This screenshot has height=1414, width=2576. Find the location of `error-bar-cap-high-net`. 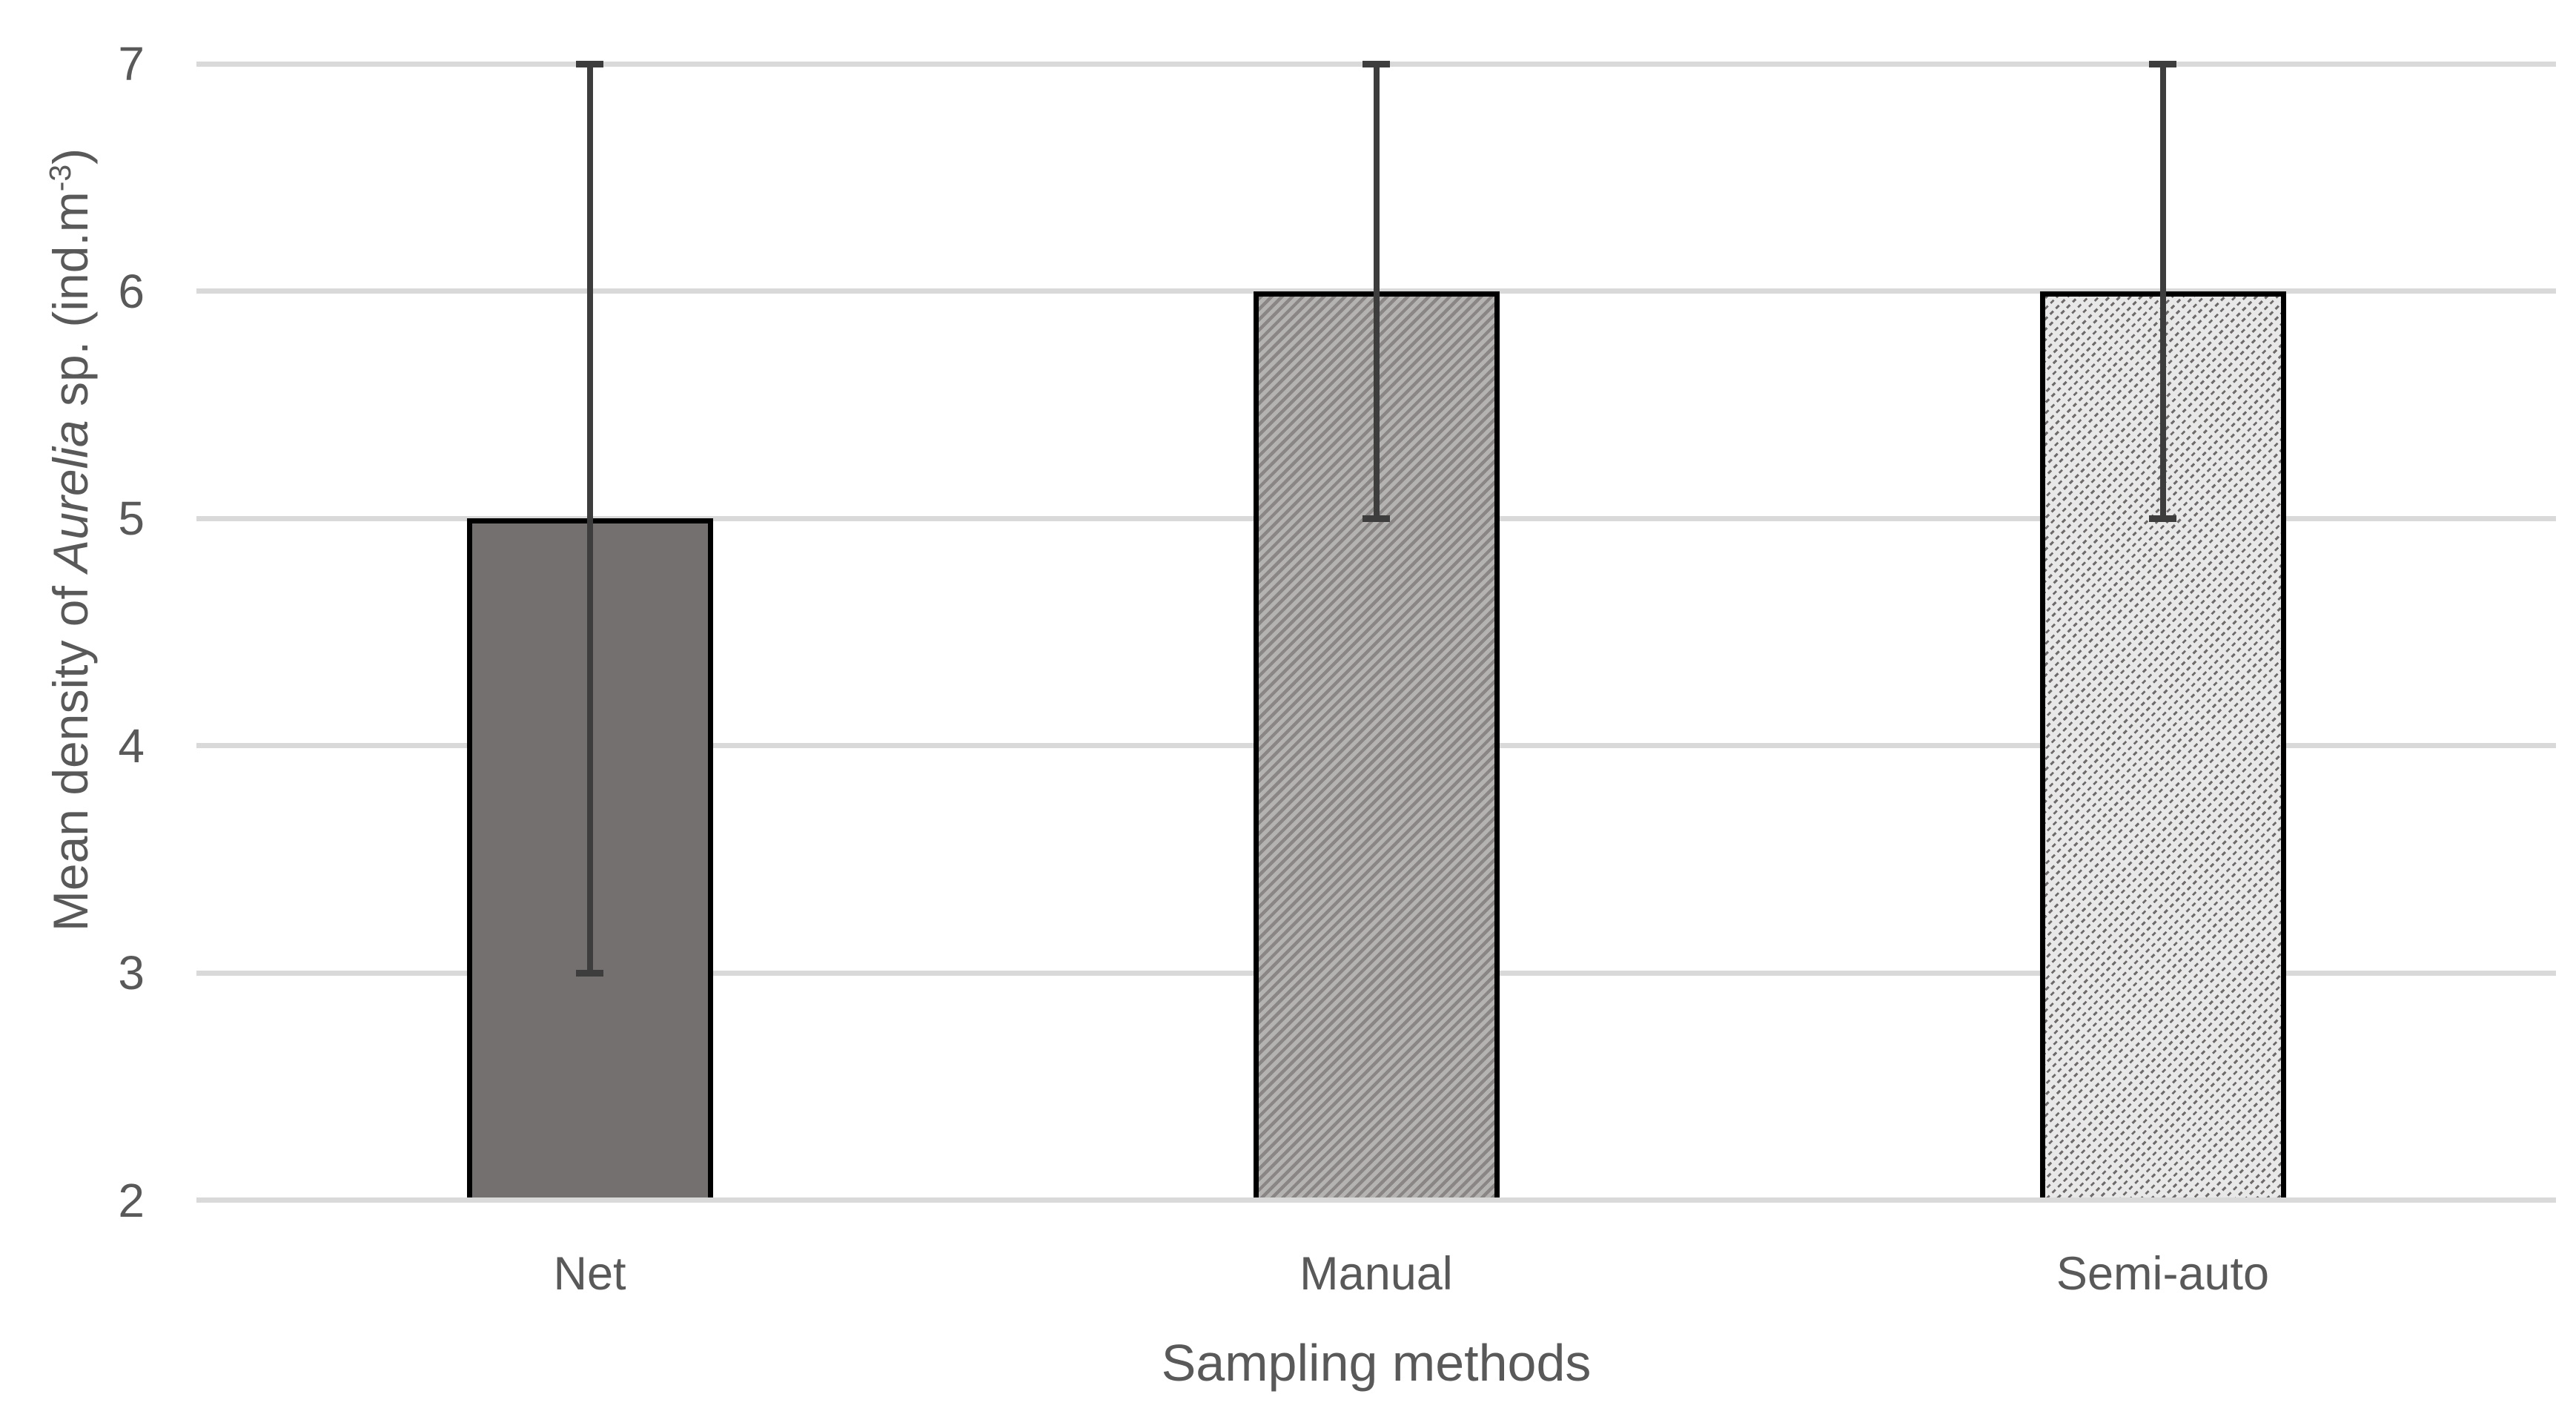

error-bar-cap-high-net is located at coordinates (589, 63).